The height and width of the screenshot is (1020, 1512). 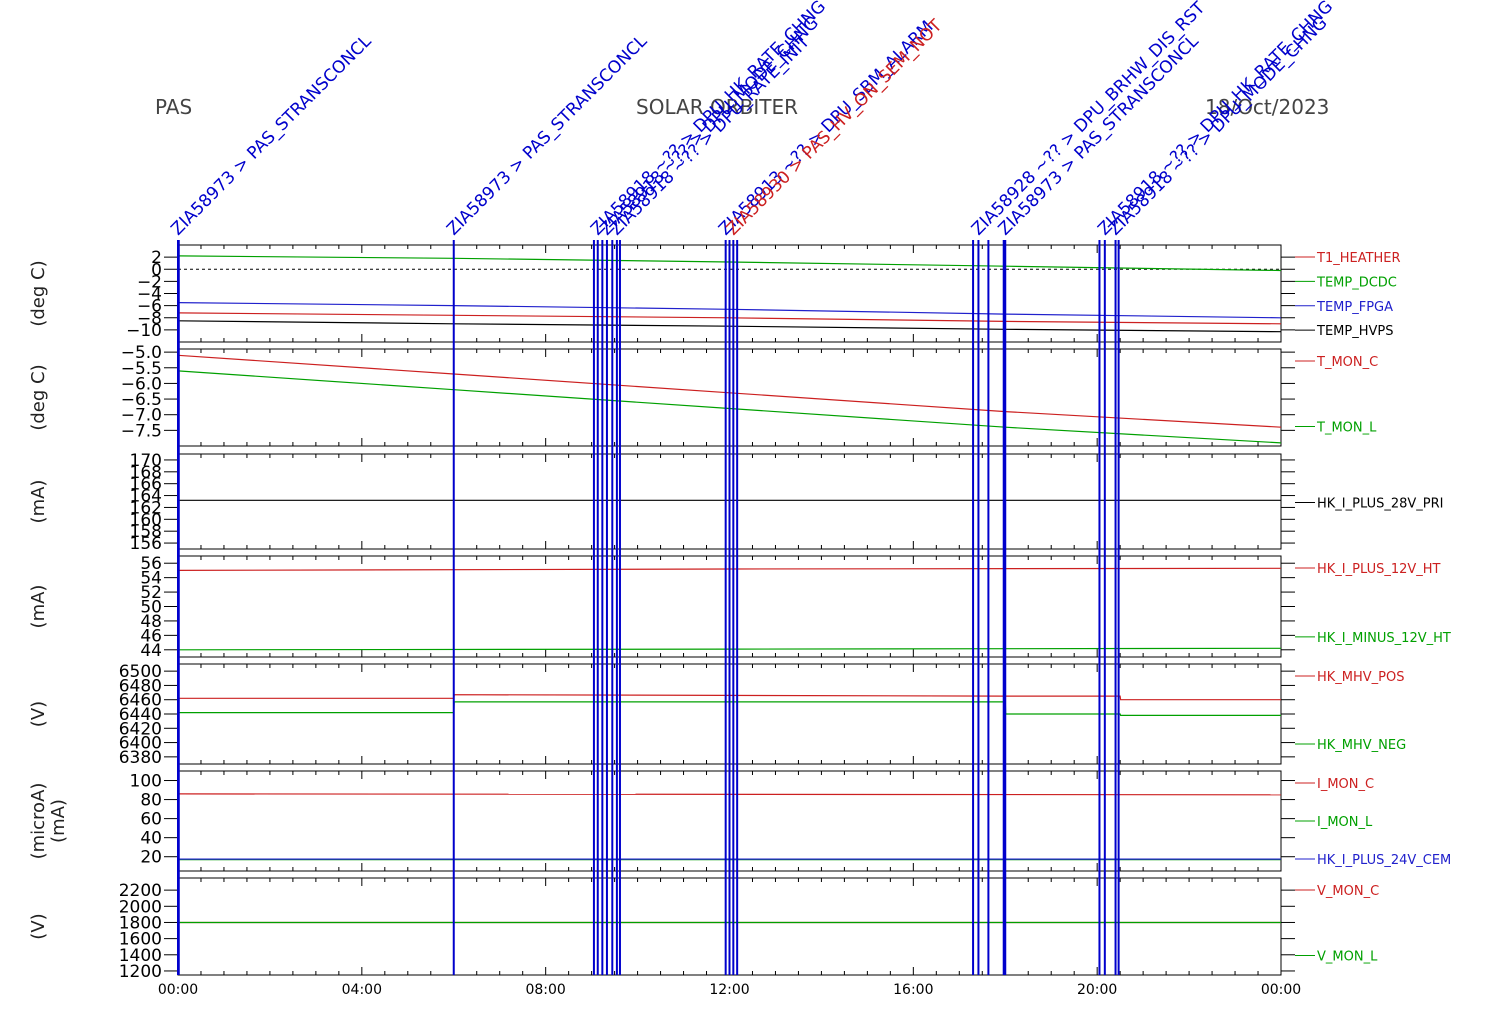 I want to click on y-tick-label: −2, so click(x=149, y=282).